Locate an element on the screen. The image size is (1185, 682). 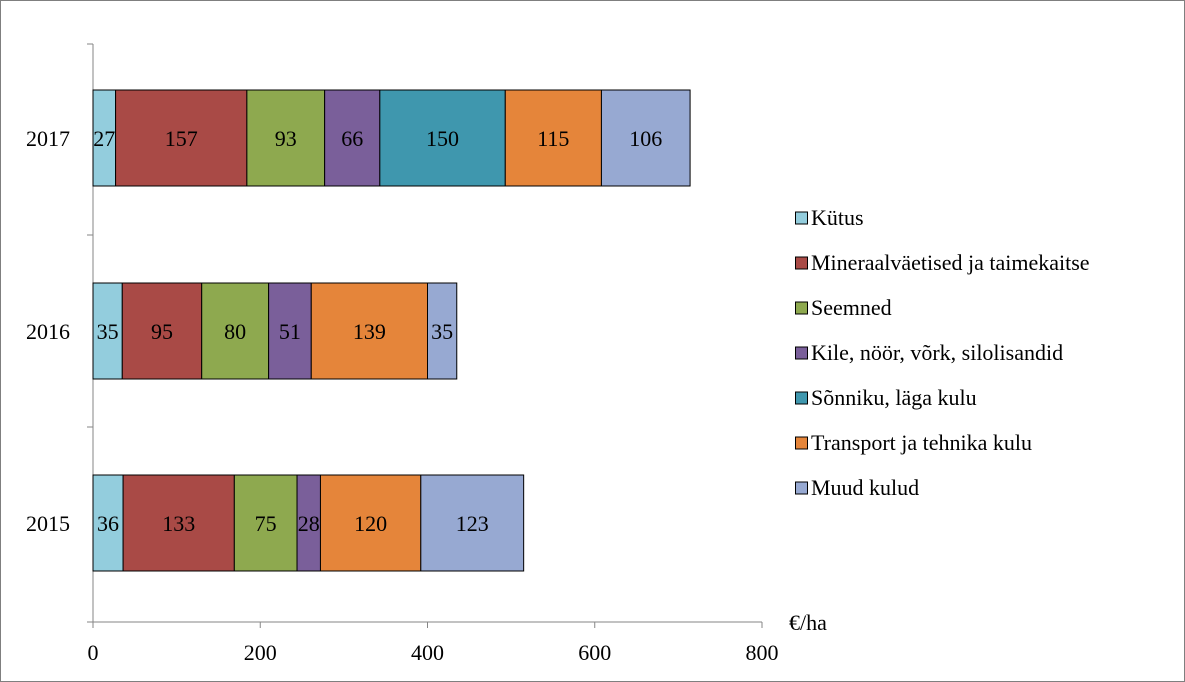
bar-data-label: 120 is located at coordinates (370, 523).